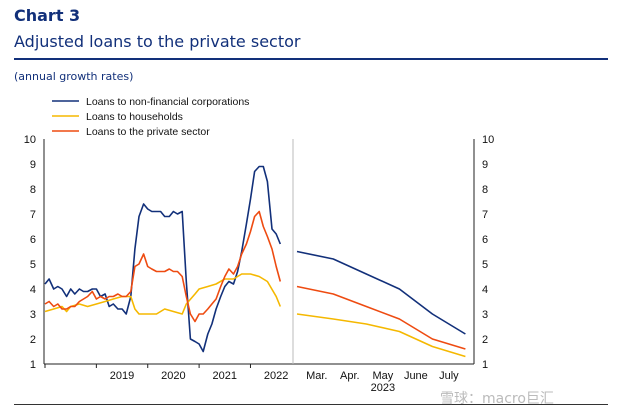 The width and height of the screenshot is (618, 416). Describe the element at coordinates (33, 340) in the screenshot. I see `y-tick-left-2: 2` at that location.